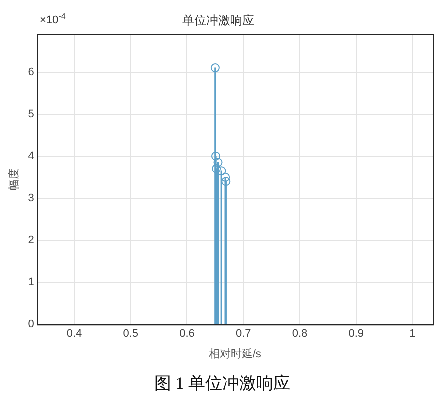 The image size is (445, 407). I want to click on y-axis-title: 幅度, so click(14, 179).